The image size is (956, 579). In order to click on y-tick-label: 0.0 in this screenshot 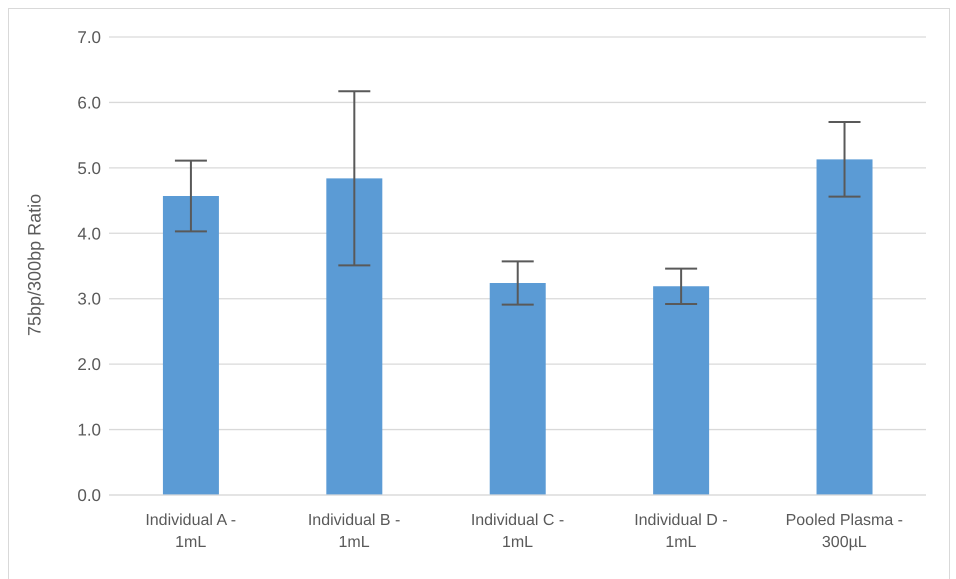, I will do `click(89, 496)`.